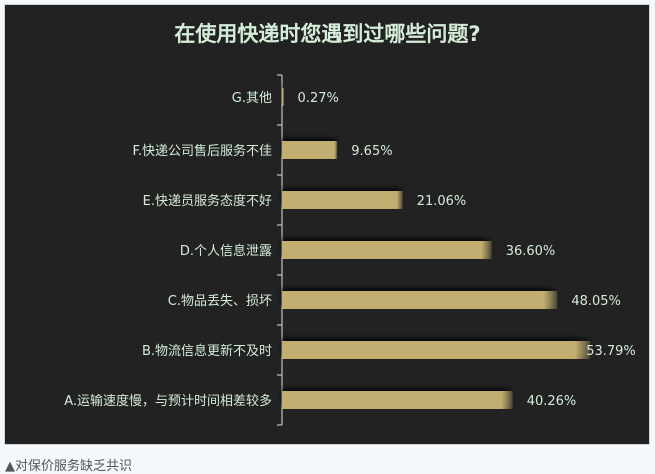  Describe the element at coordinates (252, 98) in the screenshot. I see `category-label: G.其他` at that location.